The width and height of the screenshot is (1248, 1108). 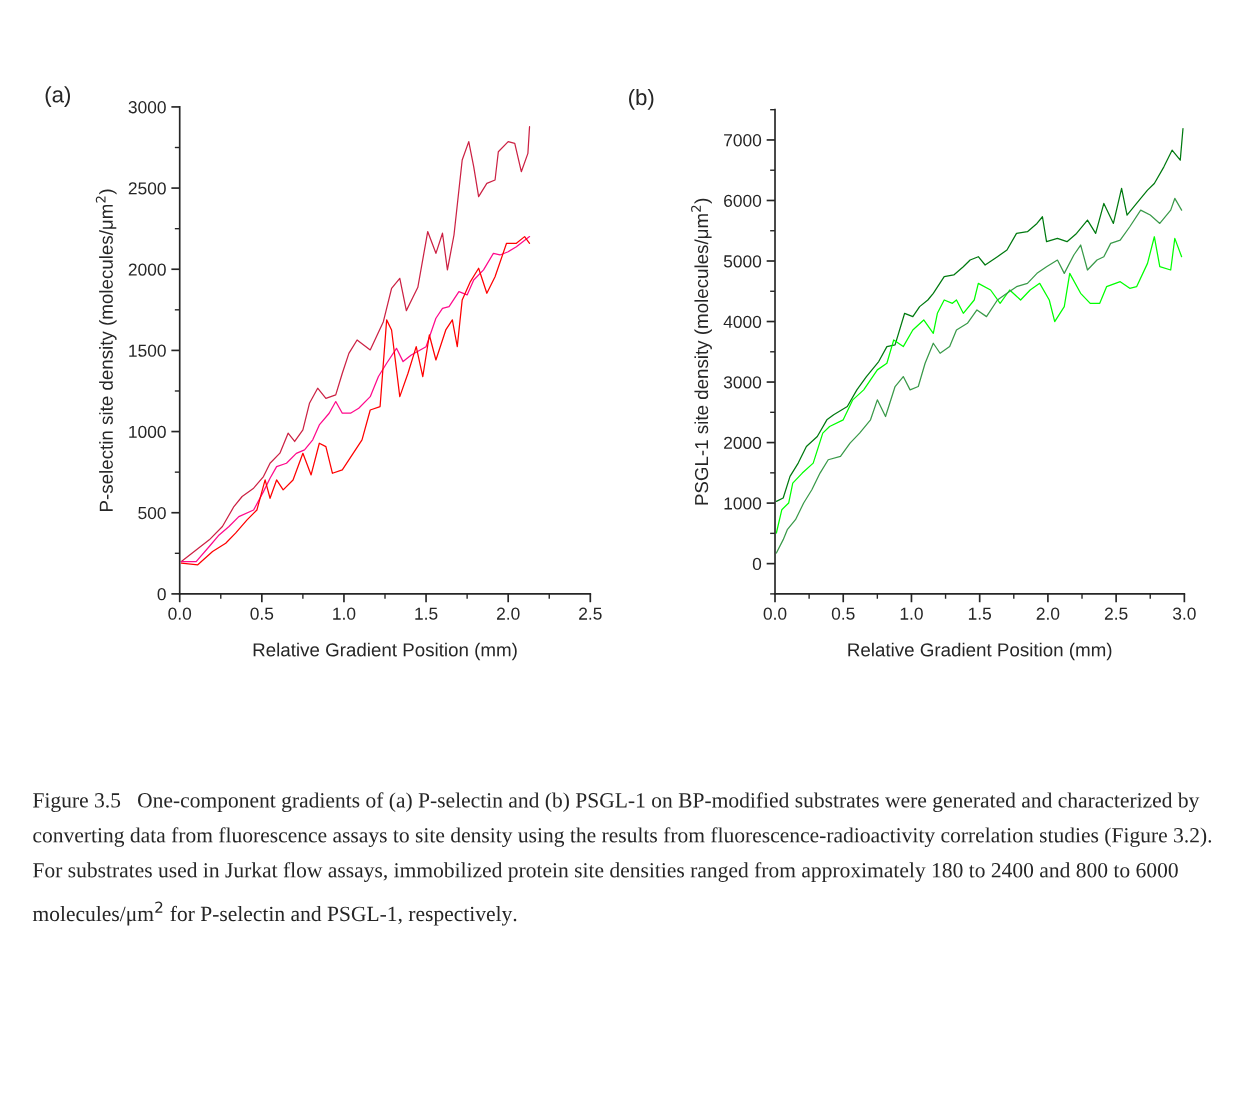 What do you see at coordinates (742, 261) in the screenshot?
I see `y-tick-label: 5000` at bounding box center [742, 261].